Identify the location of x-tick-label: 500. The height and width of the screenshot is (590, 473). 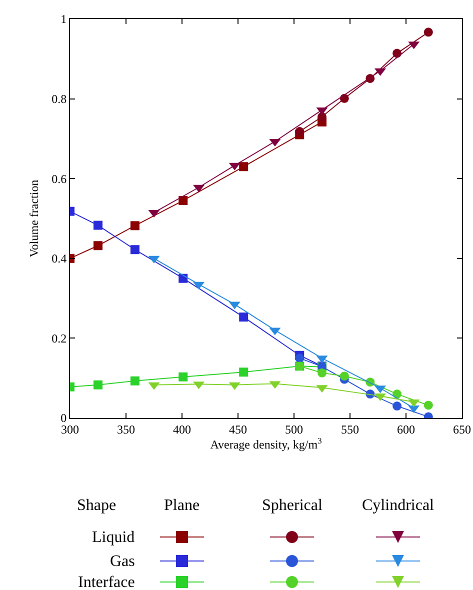
(294, 429).